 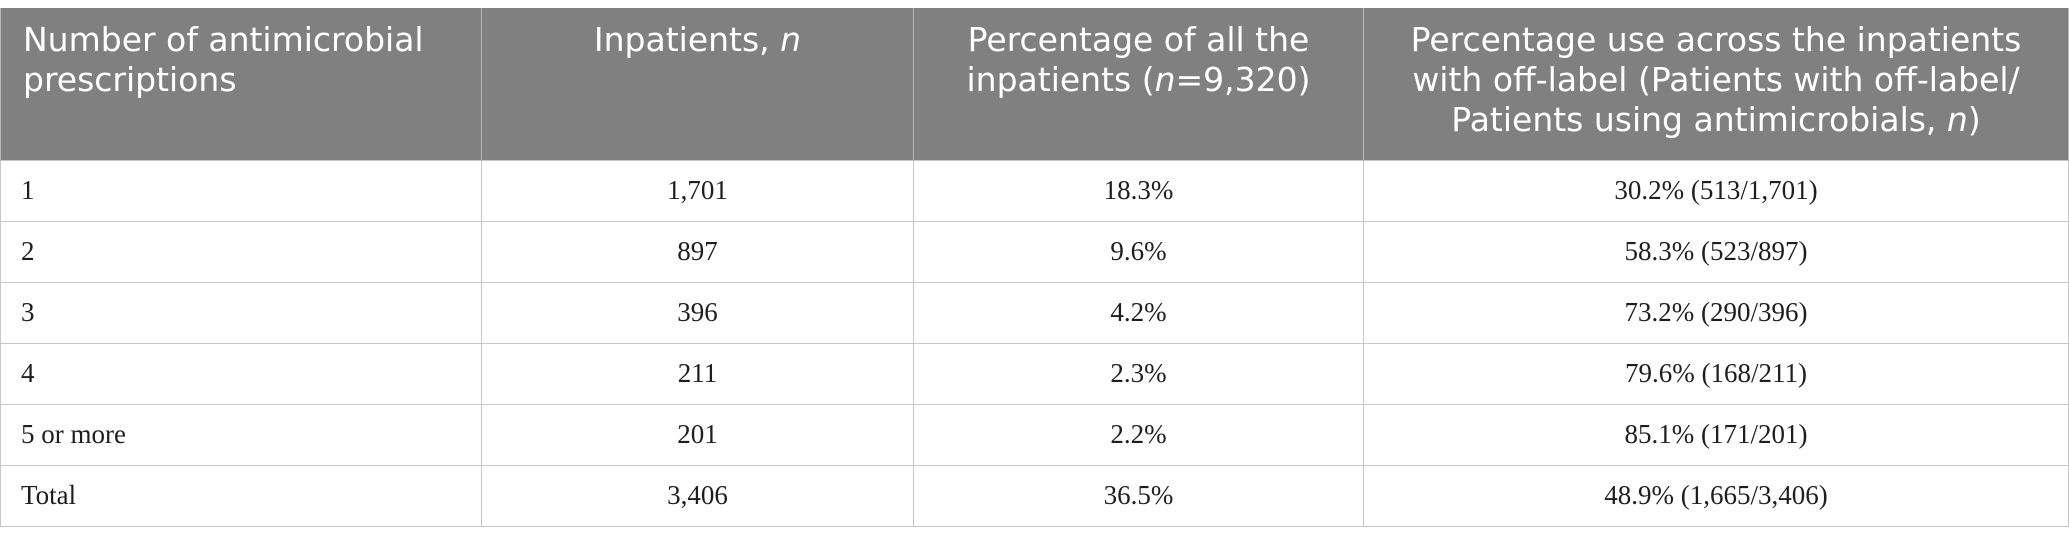 What do you see at coordinates (1138, 373) in the screenshot?
I see `cell-pct-all: 2.3%` at bounding box center [1138, 373].